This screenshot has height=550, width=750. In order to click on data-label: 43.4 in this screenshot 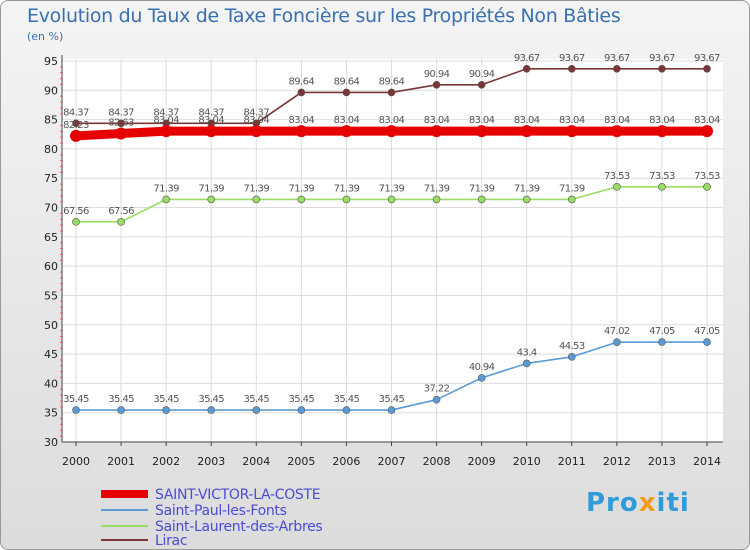, I will do `click(527, 352)`.